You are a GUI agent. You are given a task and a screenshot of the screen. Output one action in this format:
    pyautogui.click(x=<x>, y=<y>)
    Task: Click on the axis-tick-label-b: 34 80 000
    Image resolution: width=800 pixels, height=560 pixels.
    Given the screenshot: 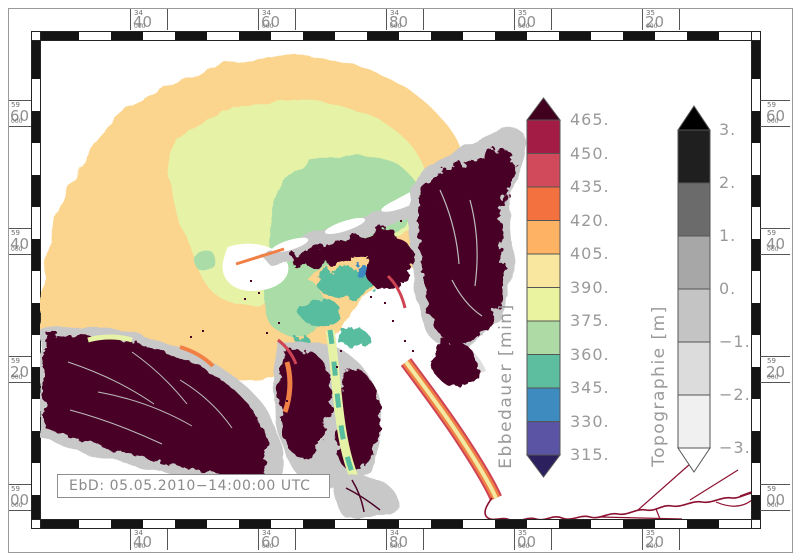 What is the action you would take?
    pyautogui.click(x=405, y=539)
    